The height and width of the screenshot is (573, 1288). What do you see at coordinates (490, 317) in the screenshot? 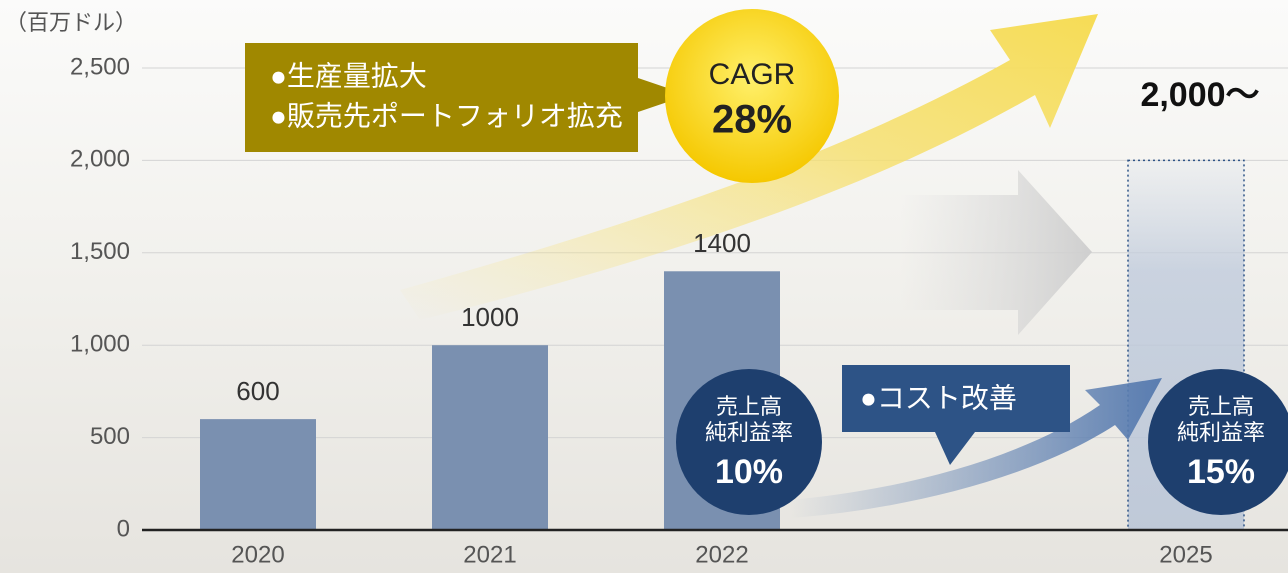
I see `value-label: 1000` at bounding box center [490, 317].